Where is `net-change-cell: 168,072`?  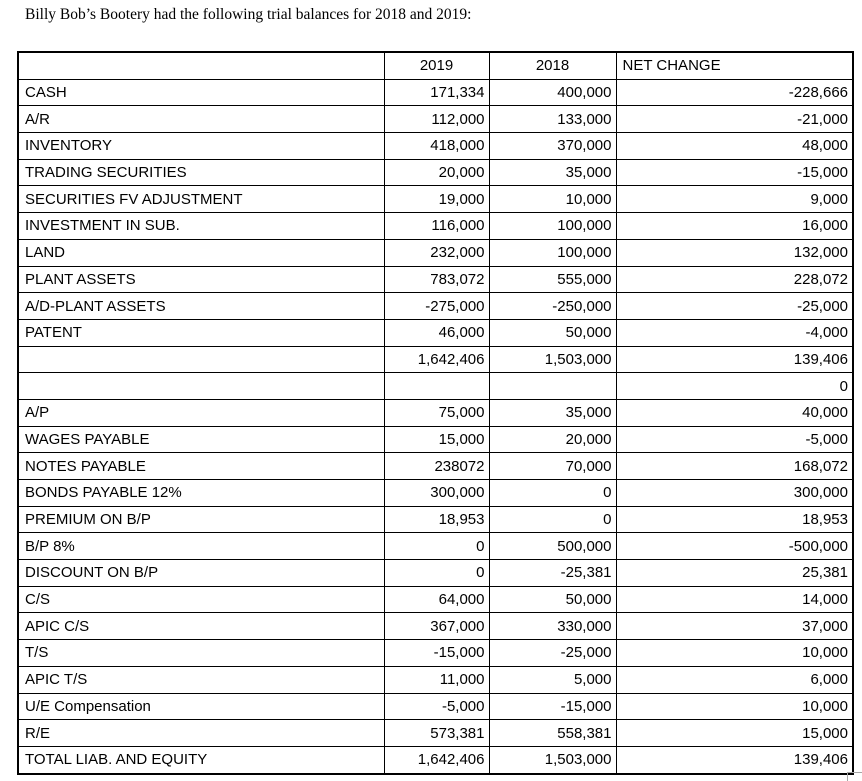 net-change-cell: 168,072 is located at coordinates (734, 466).